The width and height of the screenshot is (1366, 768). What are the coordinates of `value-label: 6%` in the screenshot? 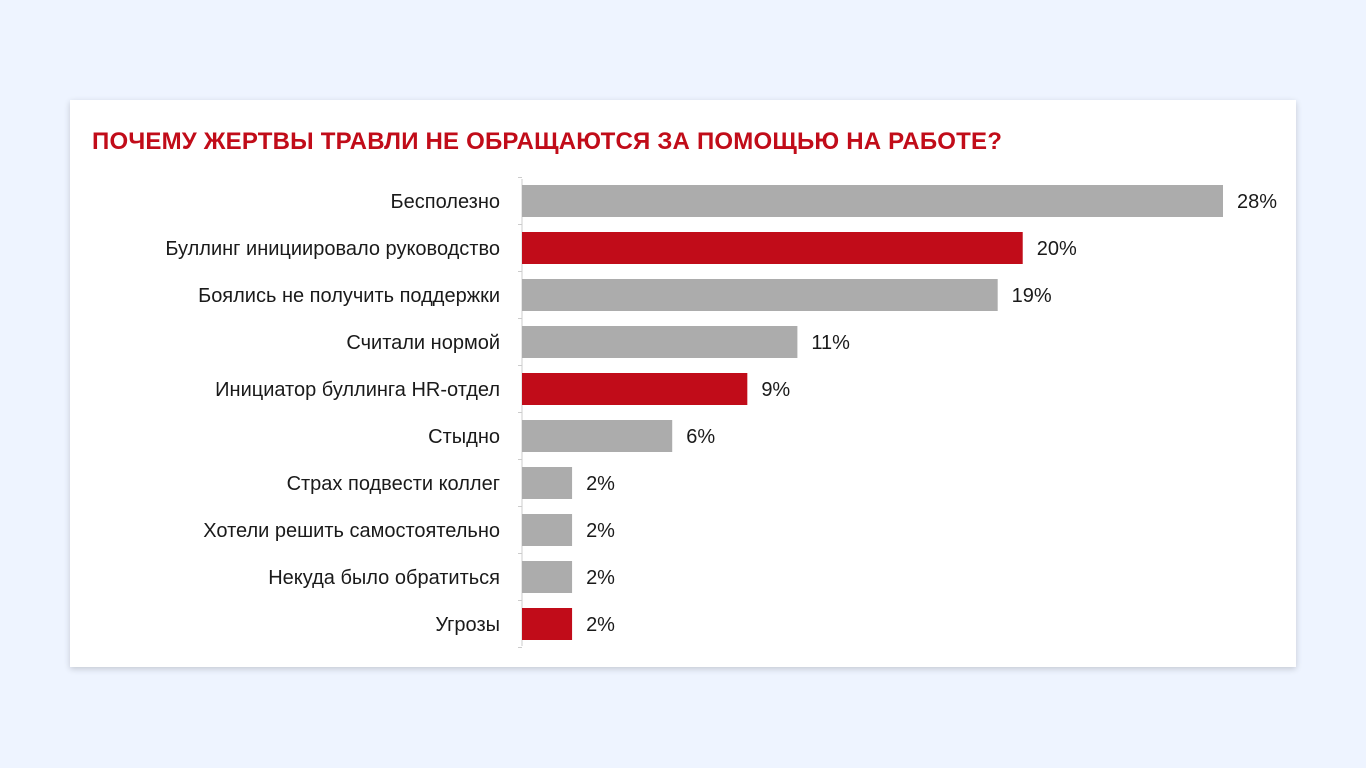 It's located at (700, 437).